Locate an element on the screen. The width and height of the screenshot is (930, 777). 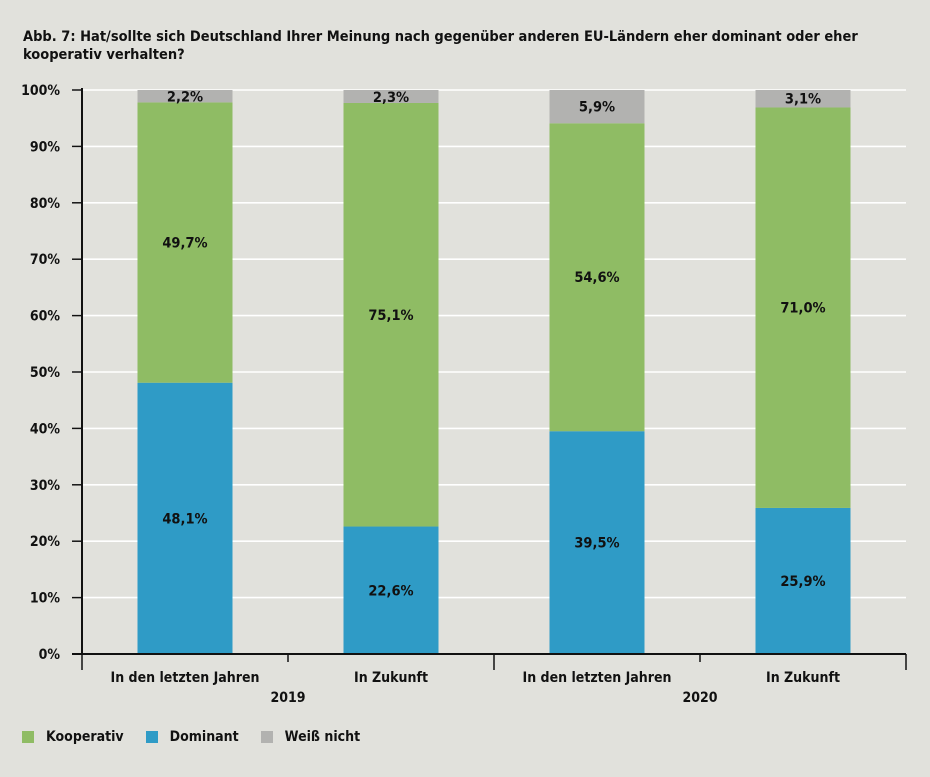
legend-item: Kooperativ is located at coordinates (73, 737).